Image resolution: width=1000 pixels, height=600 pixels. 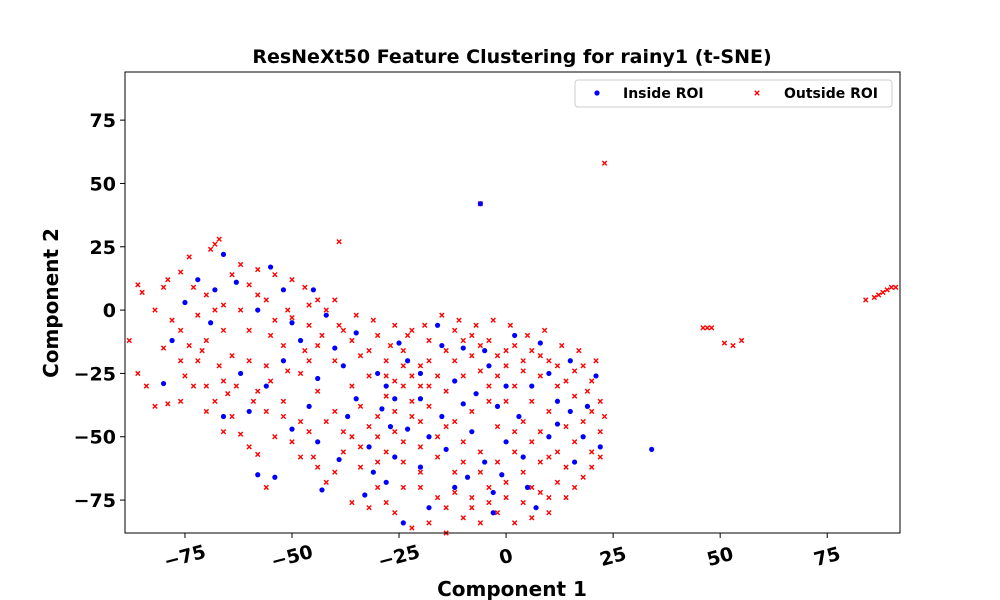 What do you see at coordinates (103, 184) in the screenshot?
I see `y-tick-label: 50` at bounding box center [103, 184].